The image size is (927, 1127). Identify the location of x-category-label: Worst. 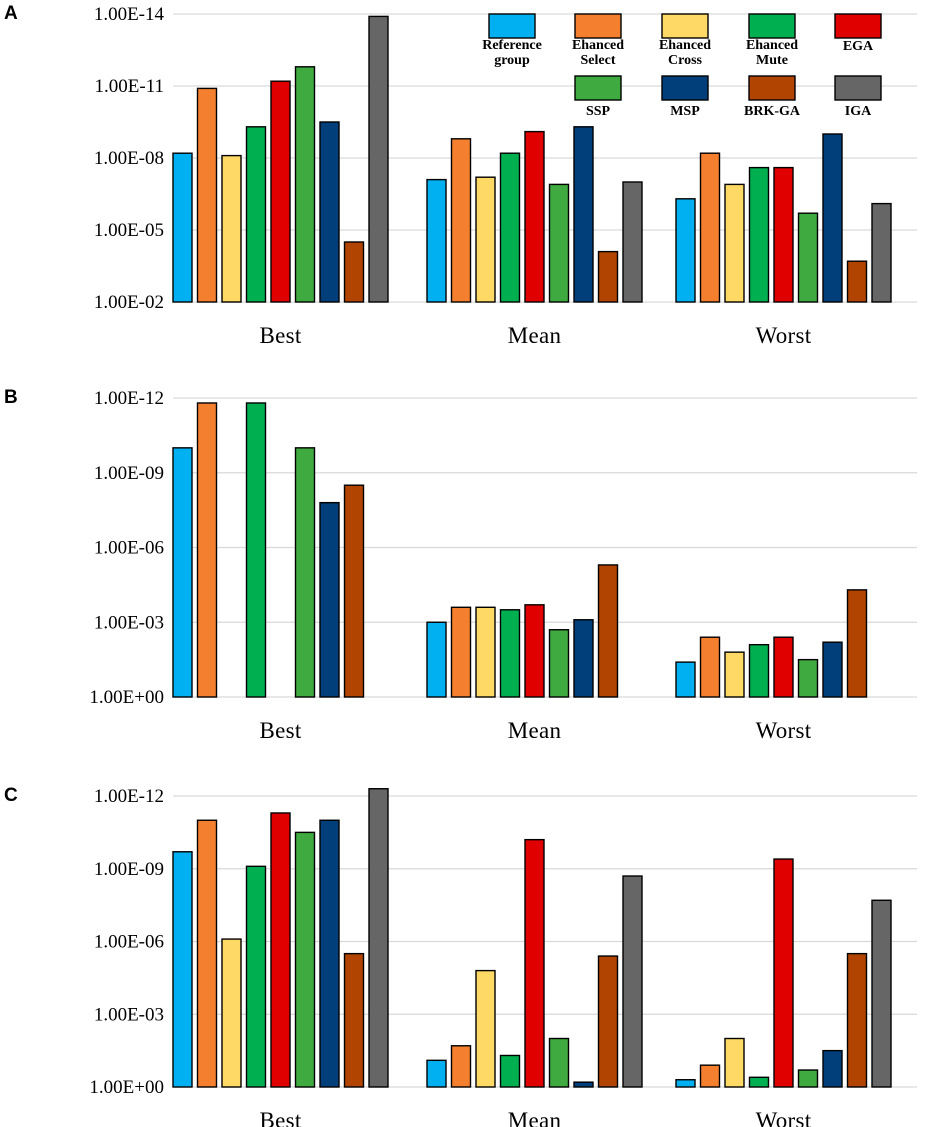
(784, 730).